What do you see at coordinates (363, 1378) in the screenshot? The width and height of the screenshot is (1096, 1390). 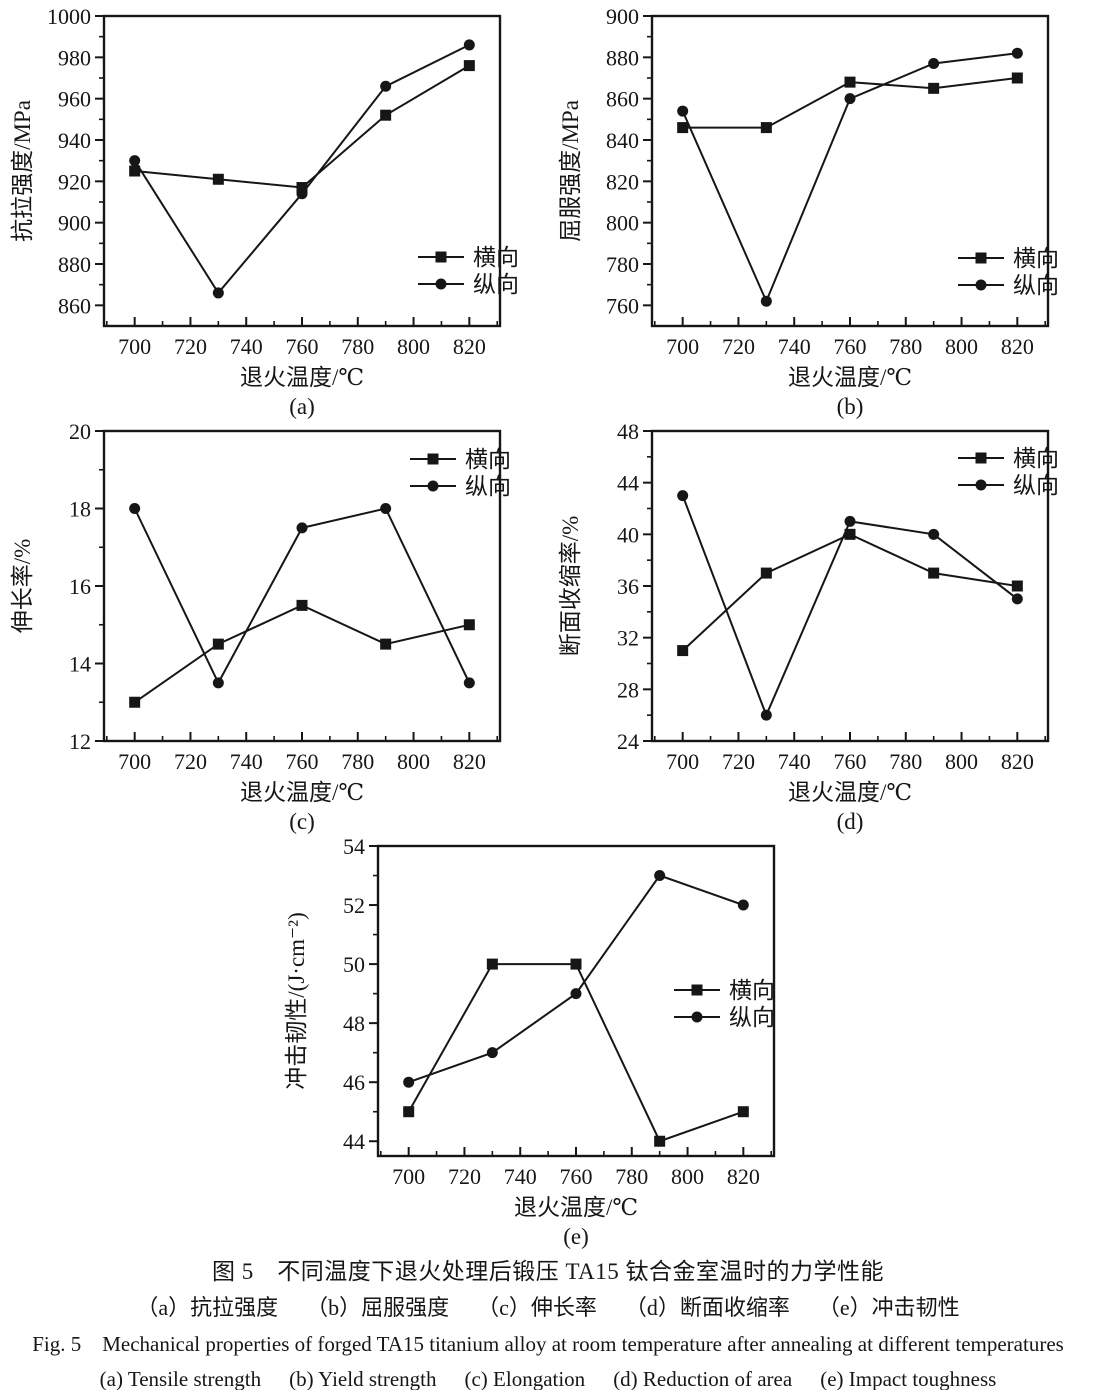 I see `subcaption-en-item-b: (b) Yield strength` at bounding box center [363, 1378].